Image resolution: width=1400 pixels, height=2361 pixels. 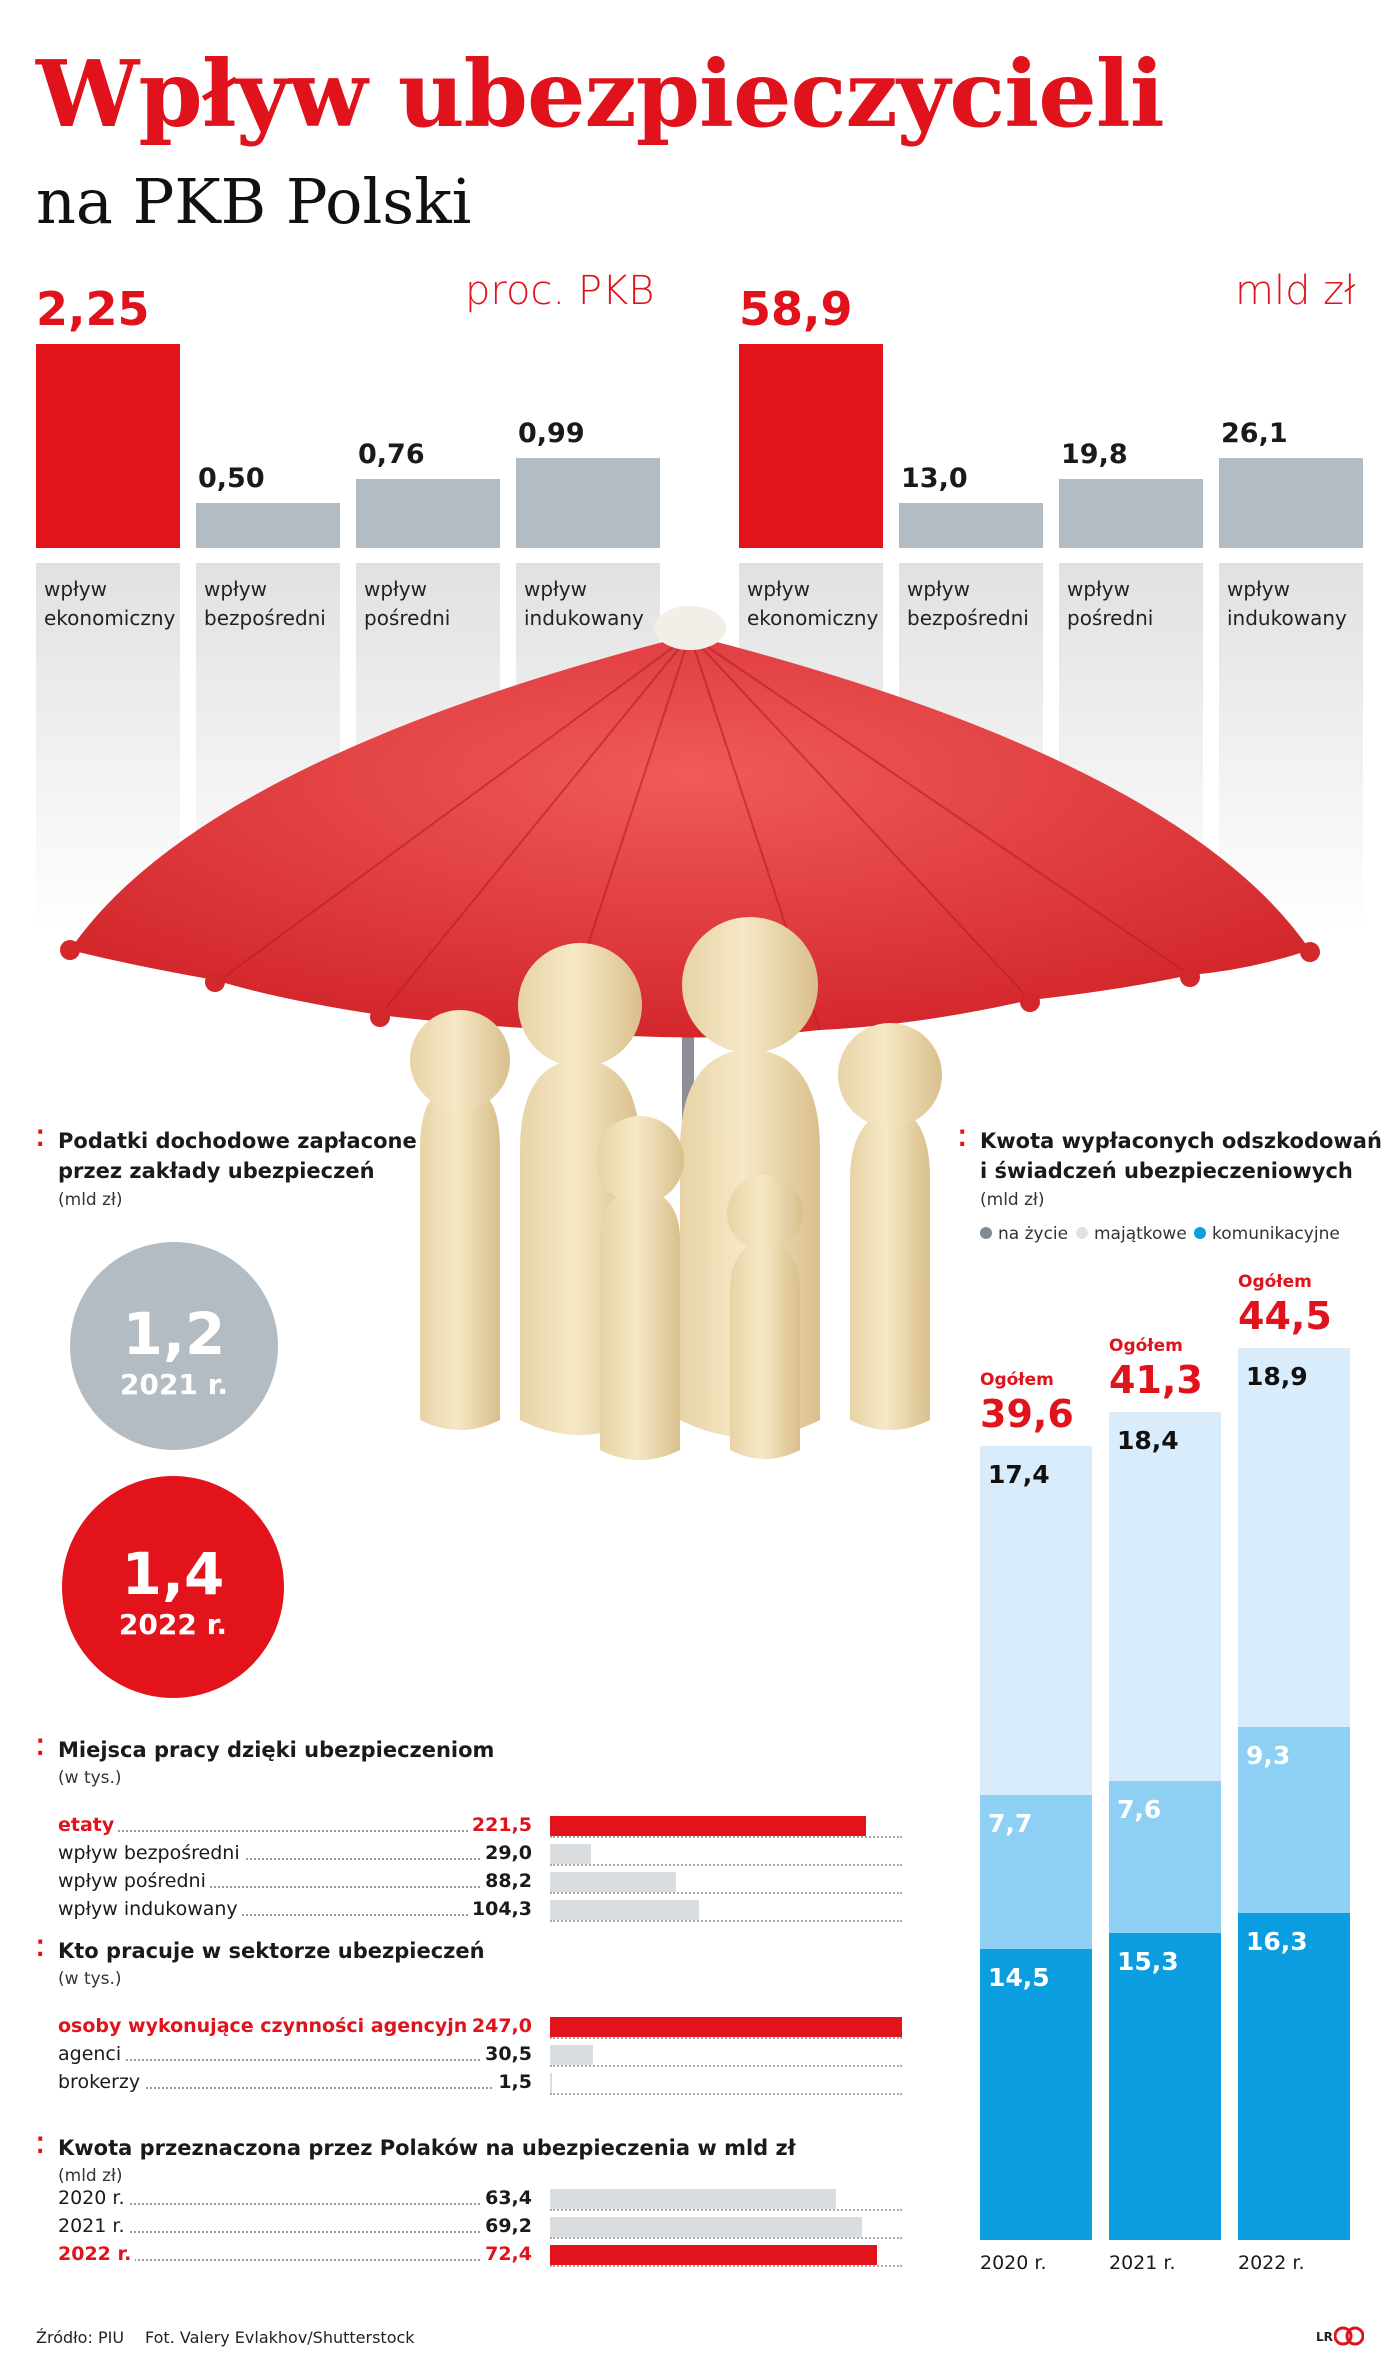 What do you see at coordinates (276, 1750) in the screenshot?
I see `jobs-title: Miejsca pracy dzięki ubezpieczeniom` at bounding box center [276, 1750].